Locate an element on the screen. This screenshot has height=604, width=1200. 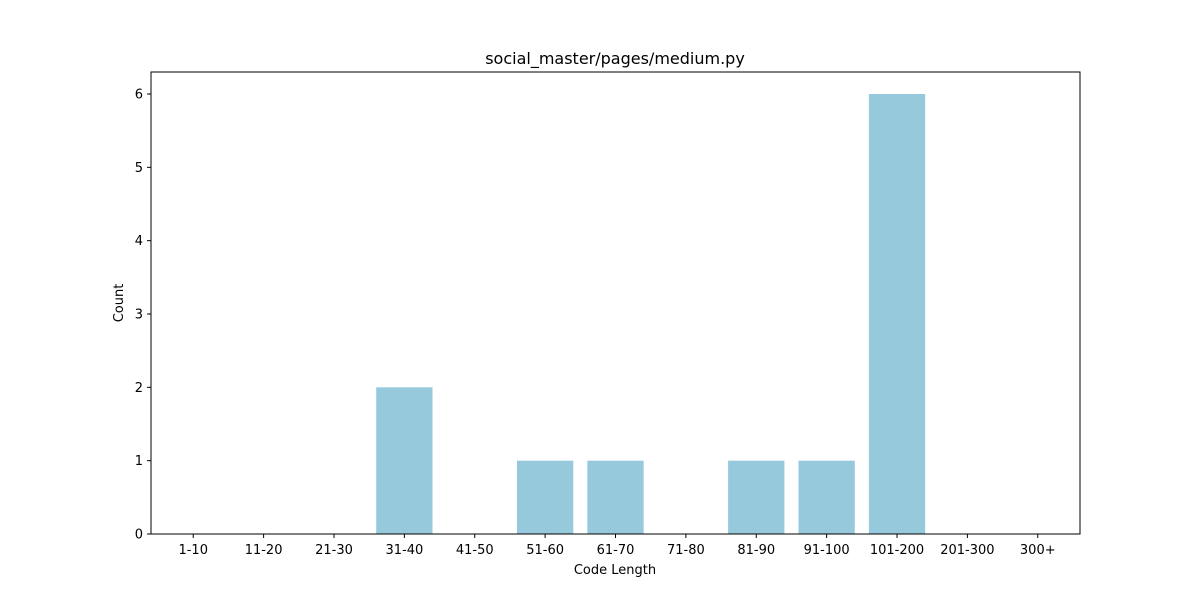
x-tick-label: 101-200 is located at coordinates (897, 550).